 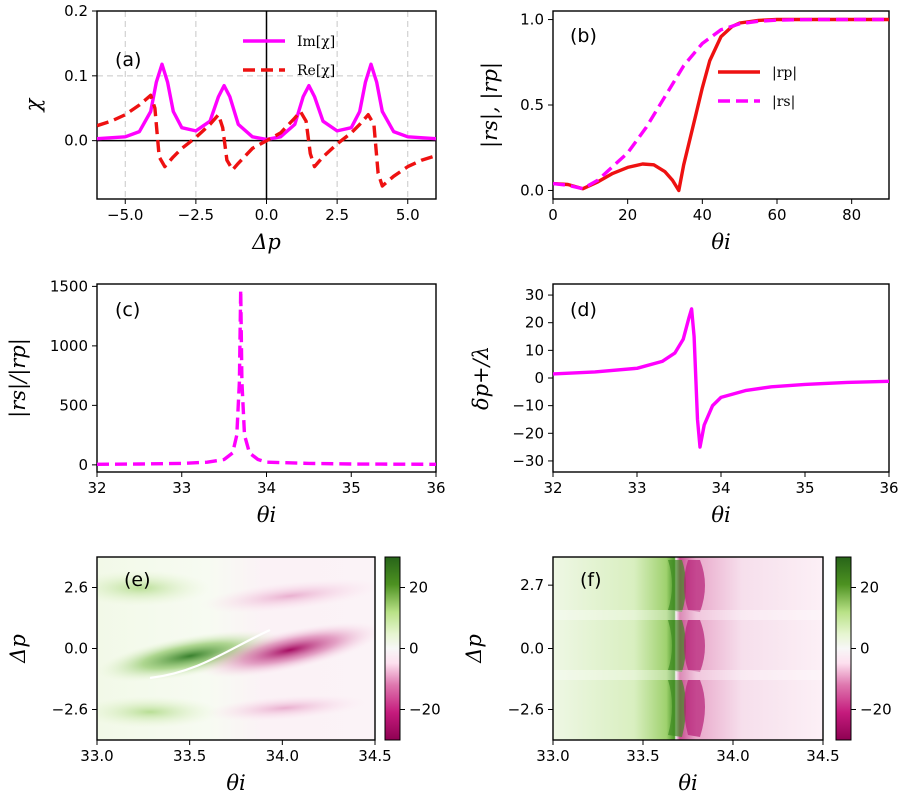 What do you see at coordinates (591, 580) in the screenshot?
I see `panel-label: (f)` at bounding box center [591, 580].